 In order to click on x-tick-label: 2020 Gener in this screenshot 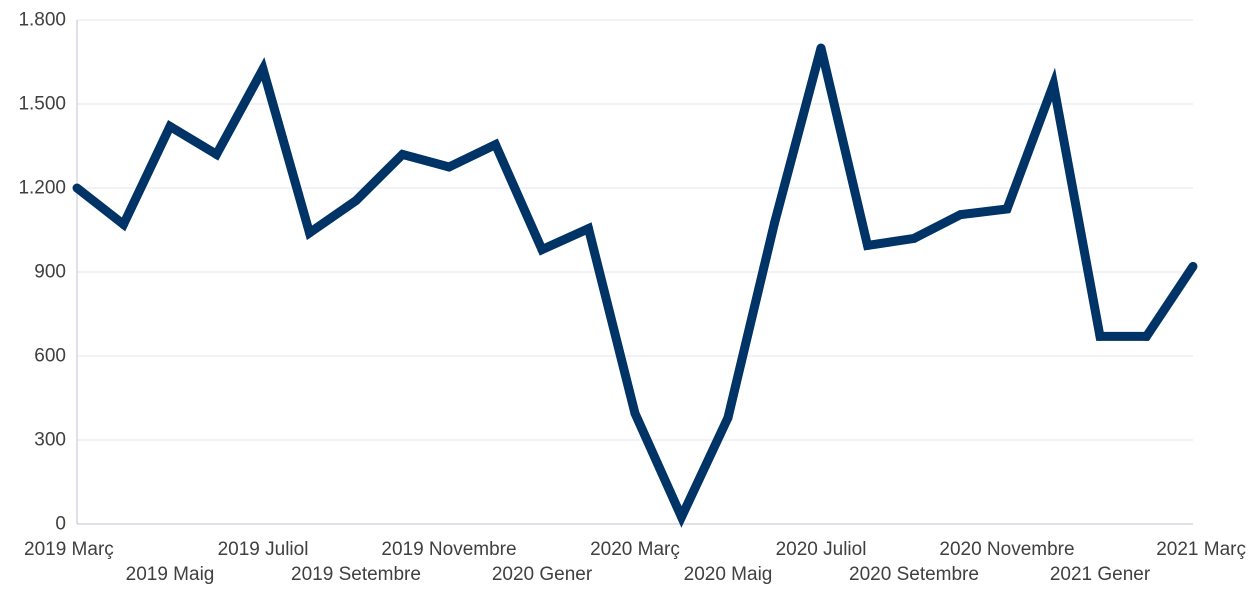, I will do `click(542, 574)`.